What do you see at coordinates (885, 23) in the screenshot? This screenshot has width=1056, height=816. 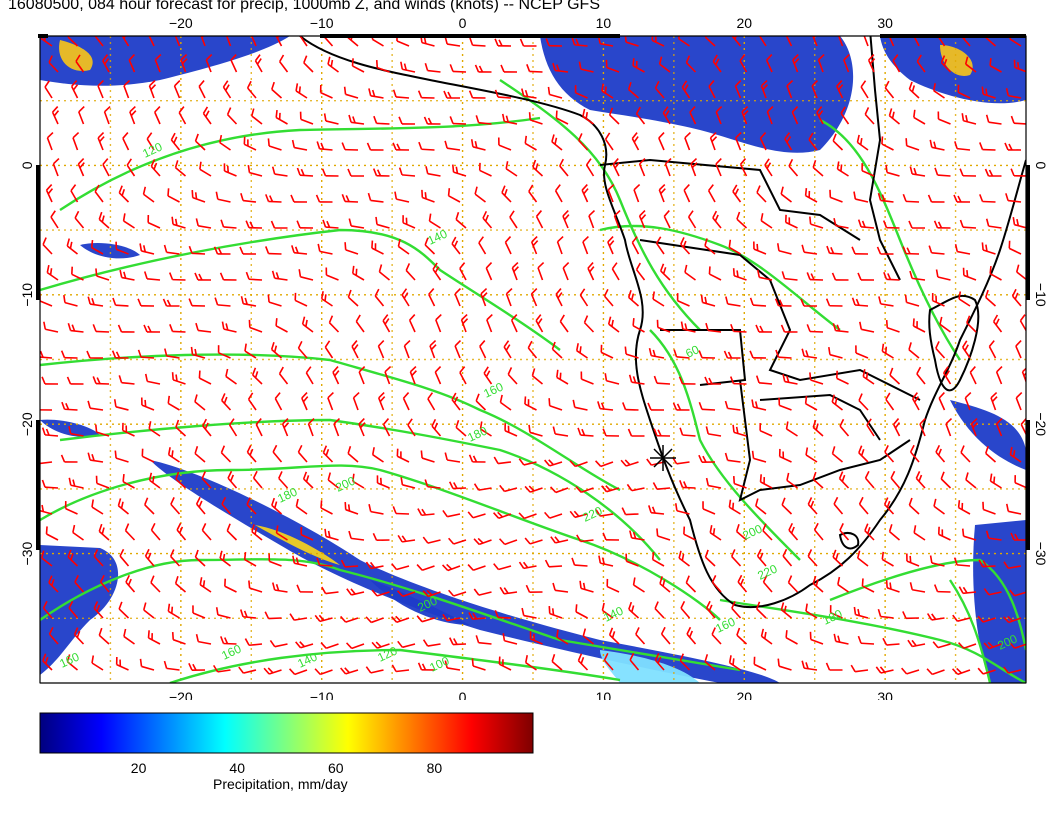 I see `x-tick-label-top: 30` at bounding box center [885, 23].